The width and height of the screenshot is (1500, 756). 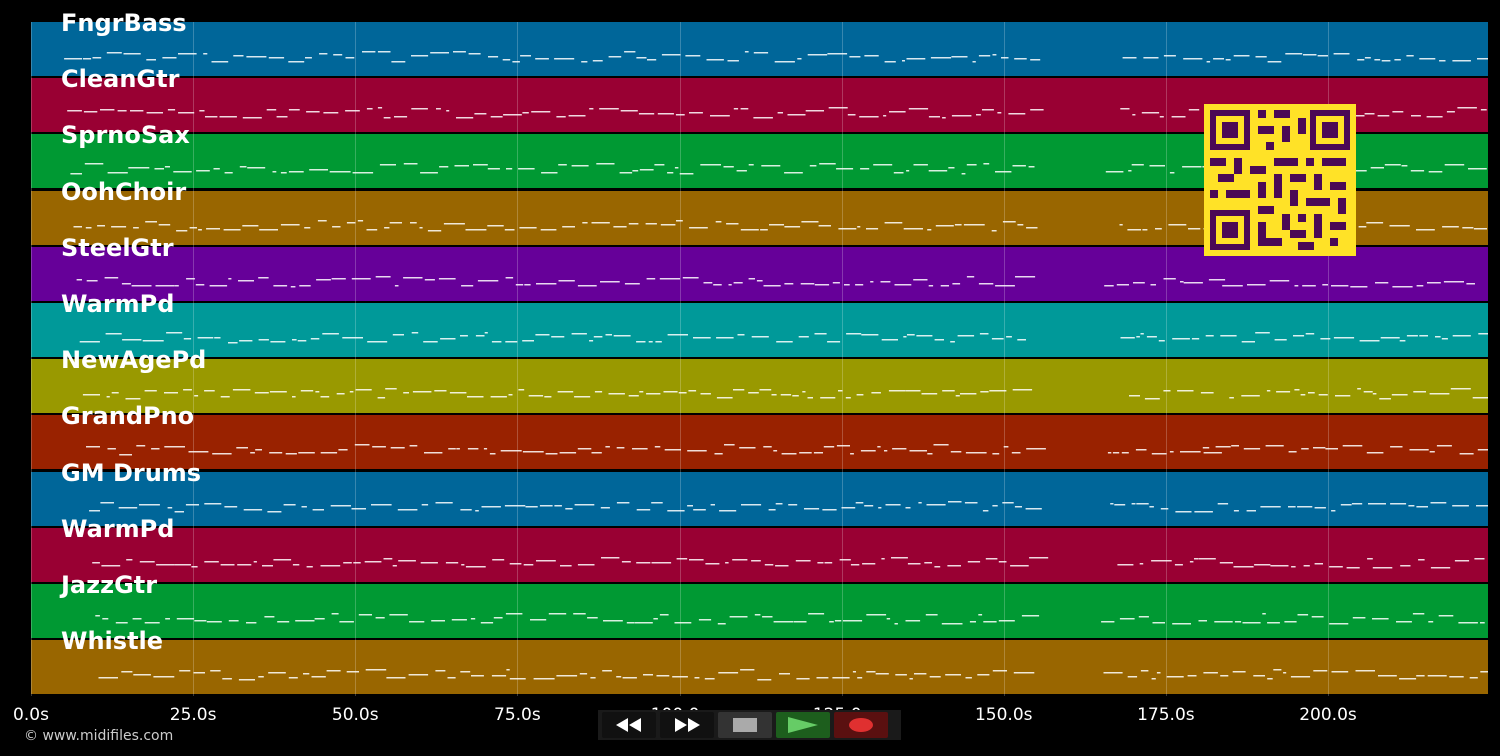 I want to click on rewind-button, so click(x=629, y=725).